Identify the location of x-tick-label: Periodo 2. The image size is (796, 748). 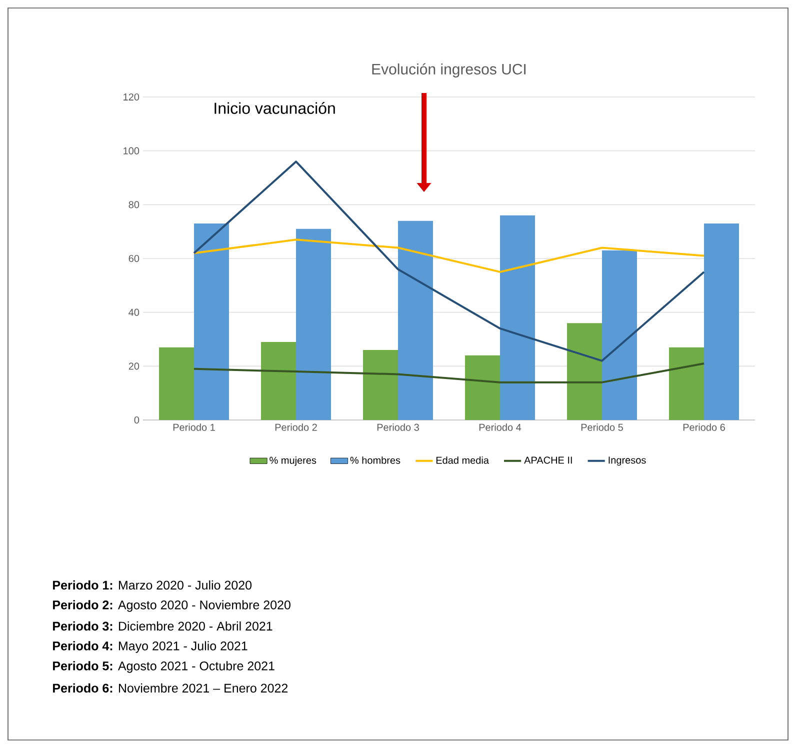
(296, 427).